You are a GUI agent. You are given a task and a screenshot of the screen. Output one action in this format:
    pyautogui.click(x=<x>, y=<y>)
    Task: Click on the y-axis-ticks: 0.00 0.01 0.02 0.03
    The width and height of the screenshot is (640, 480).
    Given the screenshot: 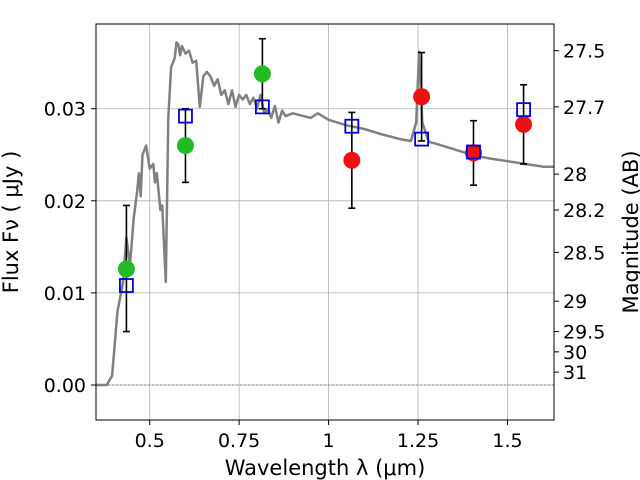 What is the action you would take?
    pyautogui.click(x=70, y=248)
    